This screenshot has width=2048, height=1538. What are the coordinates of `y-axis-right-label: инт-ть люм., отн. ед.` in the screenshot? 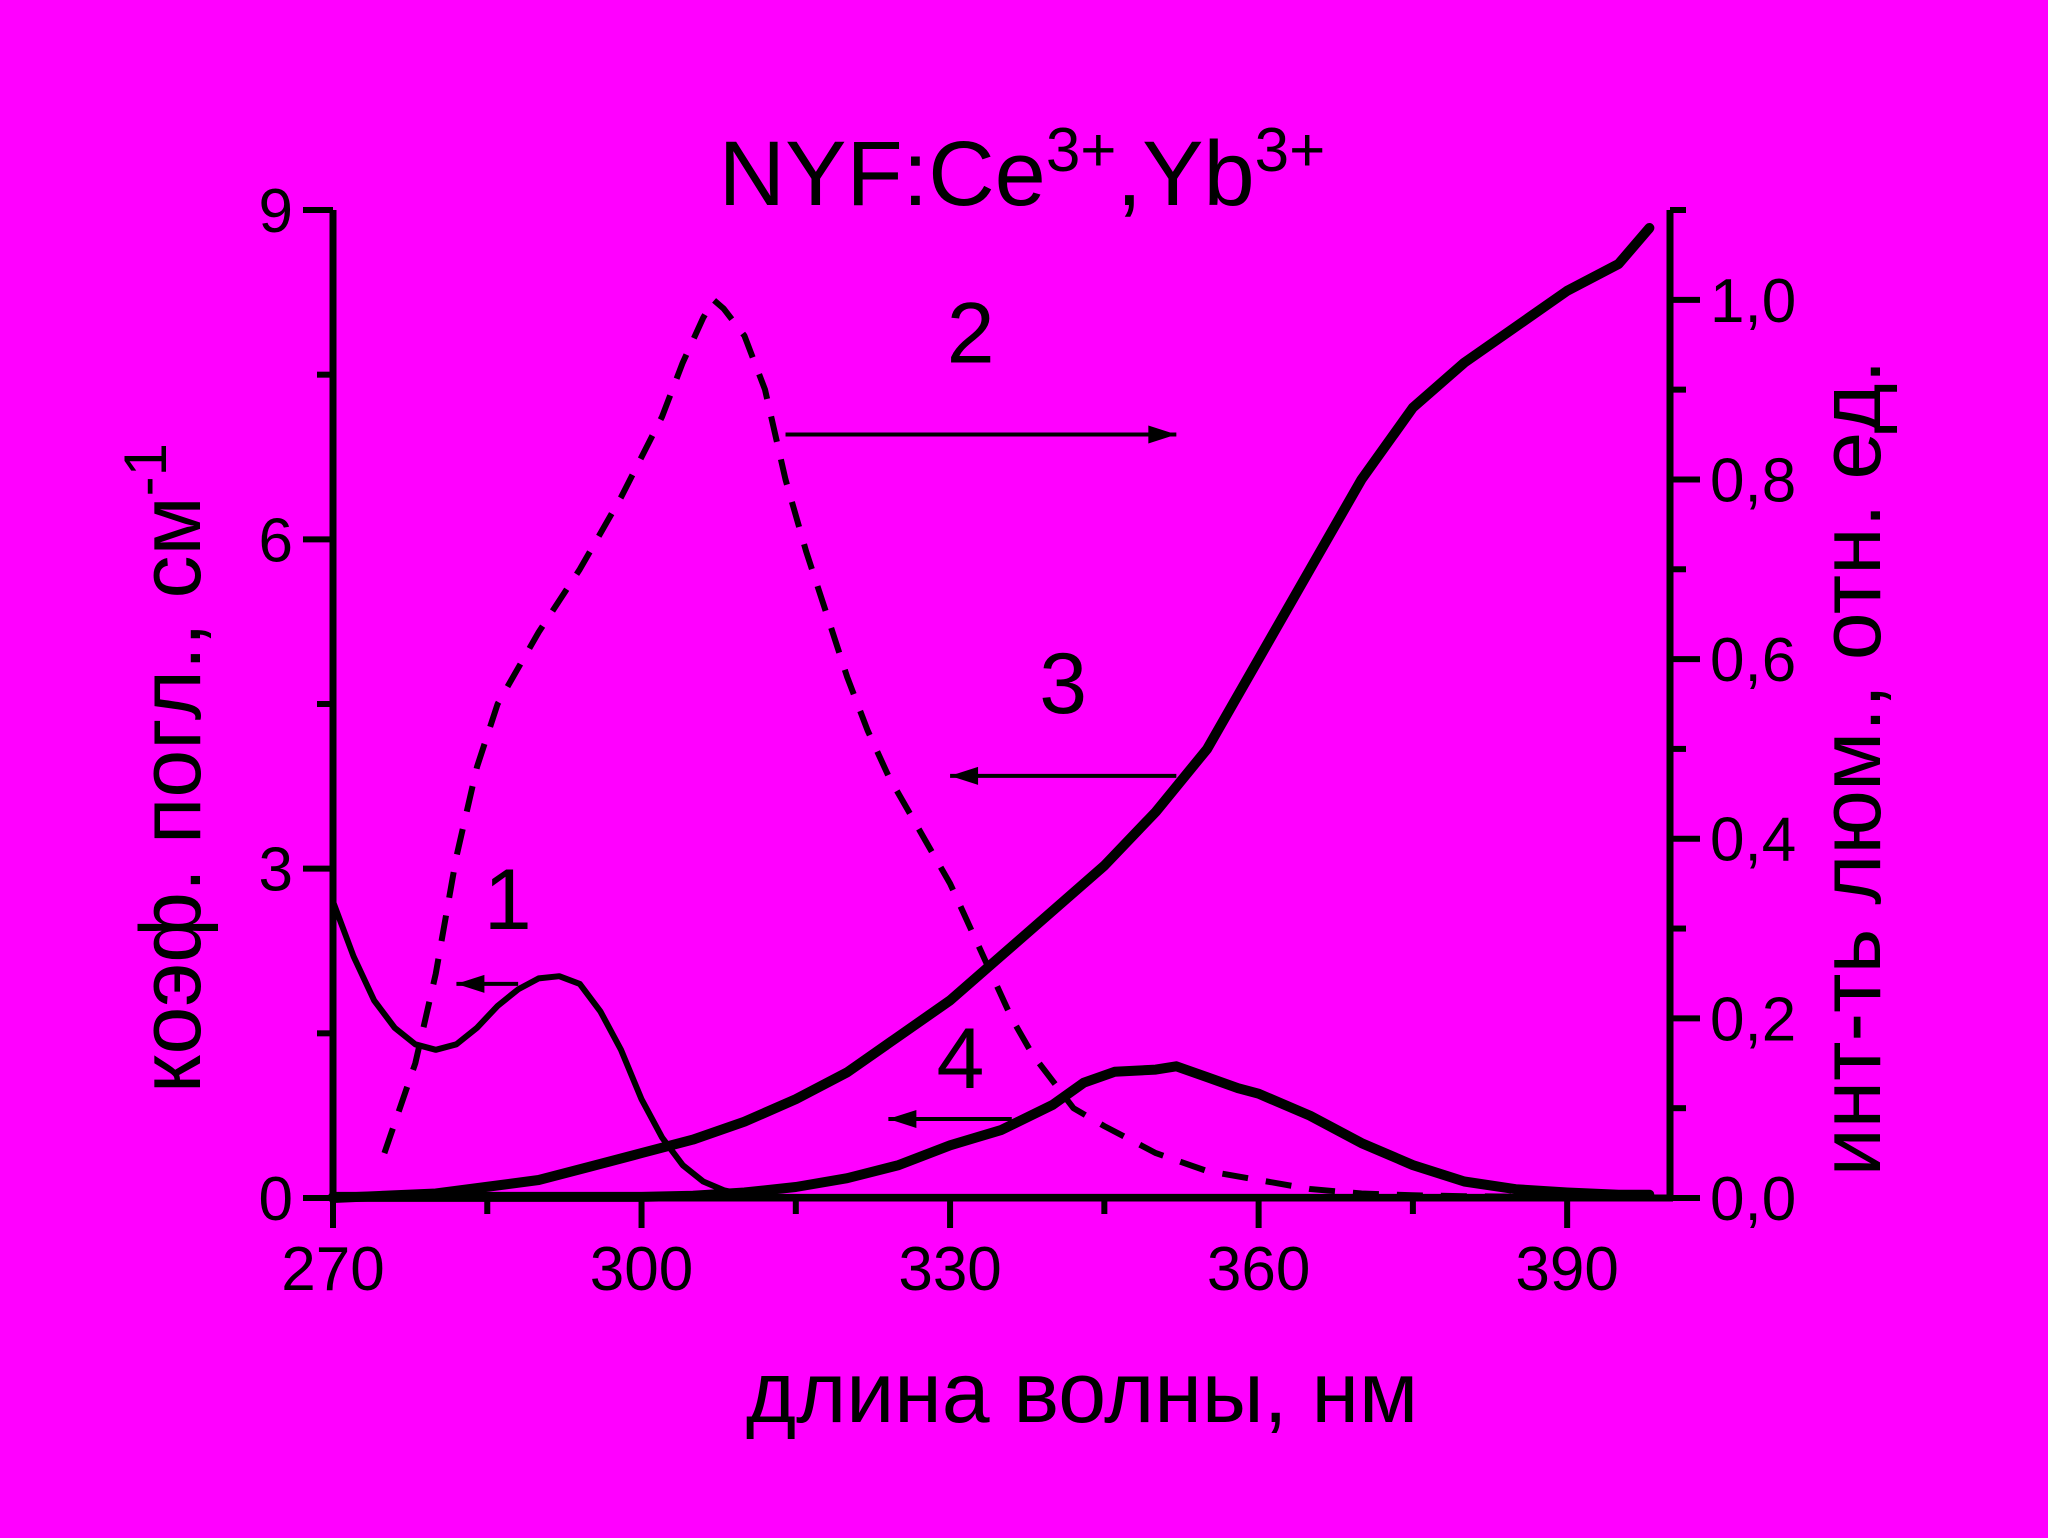 It's located at (1851, 768).